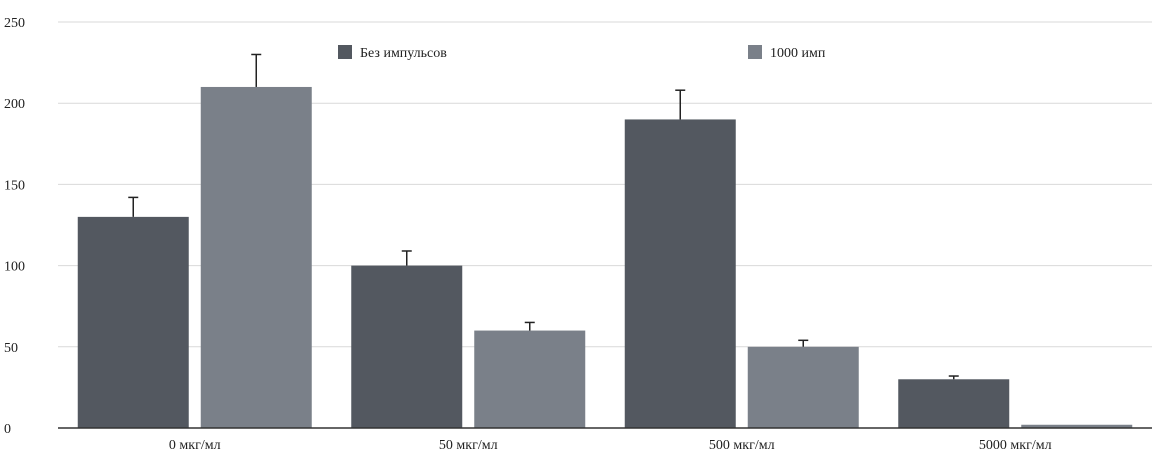  What do you see at coordinates (798, 53) in the screenshot?
I see `legend-label-series-2: 1000 имп` at bounding box center [798, 53].